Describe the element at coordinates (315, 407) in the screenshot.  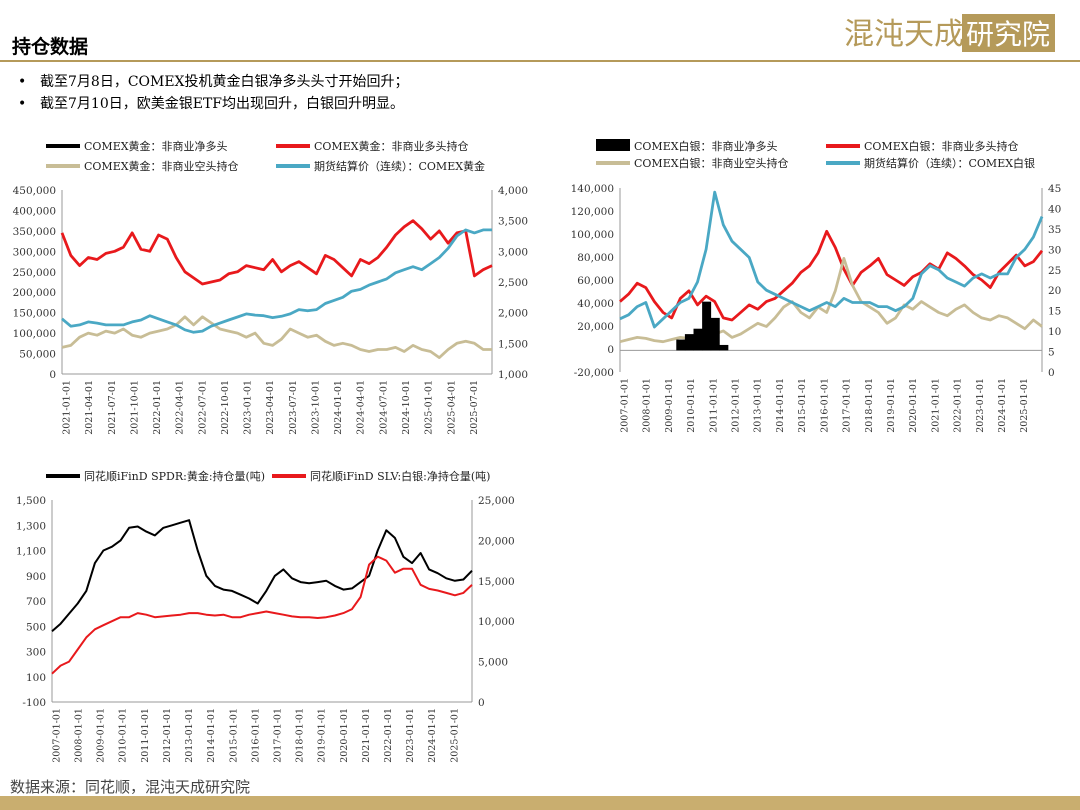
I see `x-tick-label: 2023-10-01` at that location.